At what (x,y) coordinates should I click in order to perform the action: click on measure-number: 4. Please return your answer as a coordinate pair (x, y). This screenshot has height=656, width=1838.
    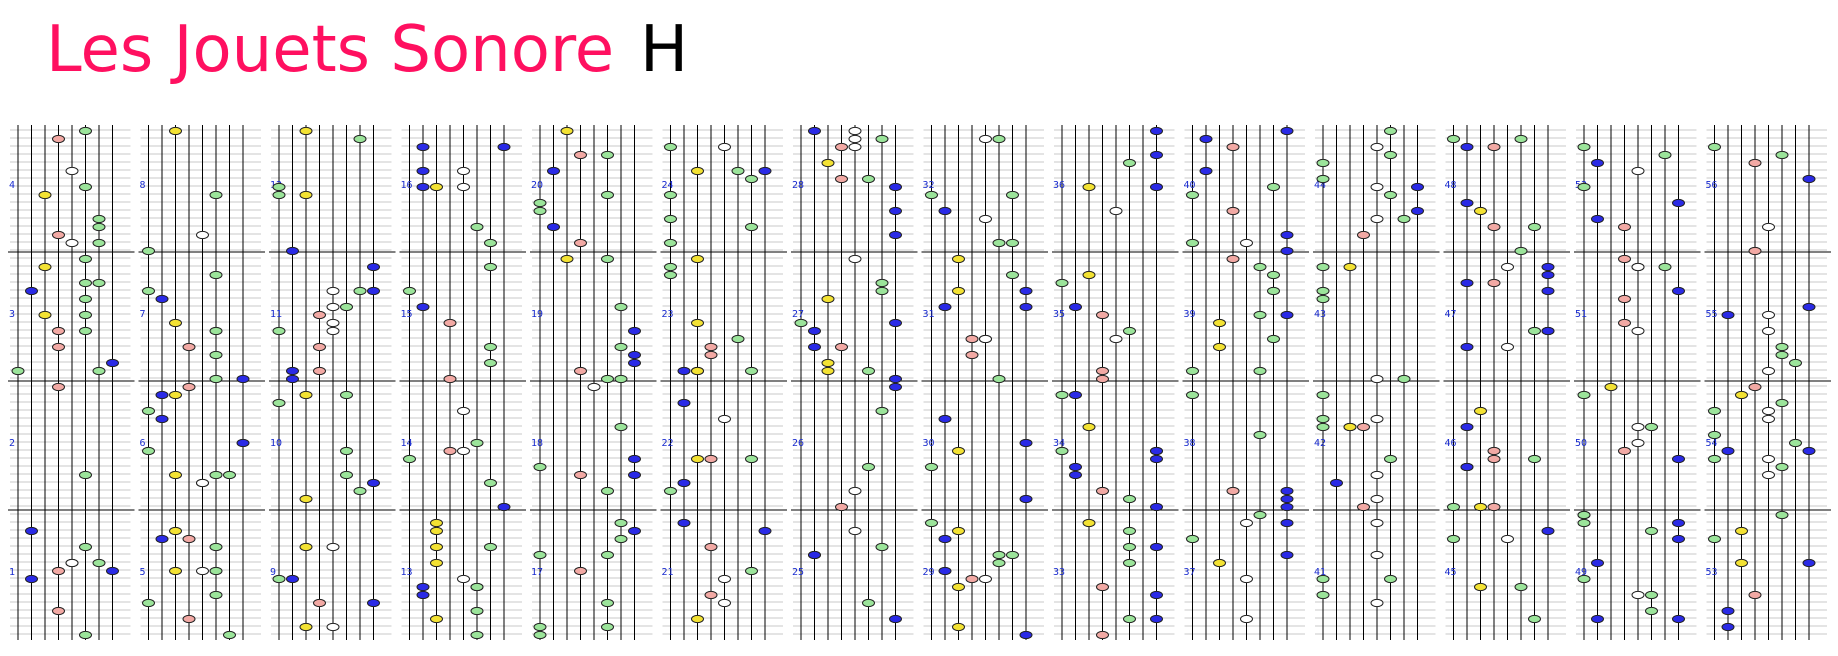
    Looking at the image, I should click on (12, 185).